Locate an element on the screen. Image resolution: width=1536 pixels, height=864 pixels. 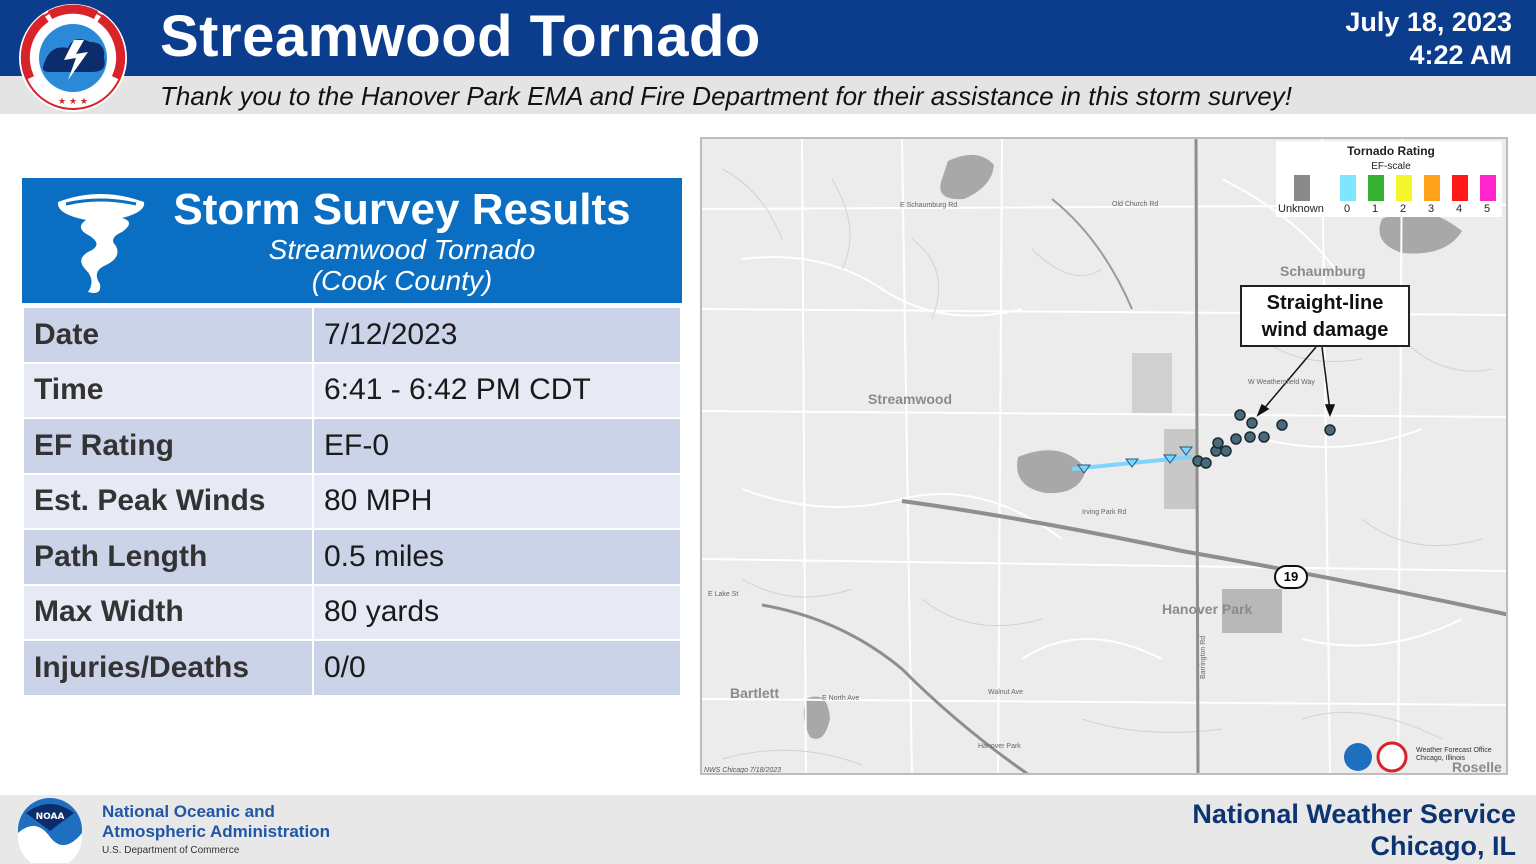
street-label: Barrington Rd is located at coordinates (1203, 657).